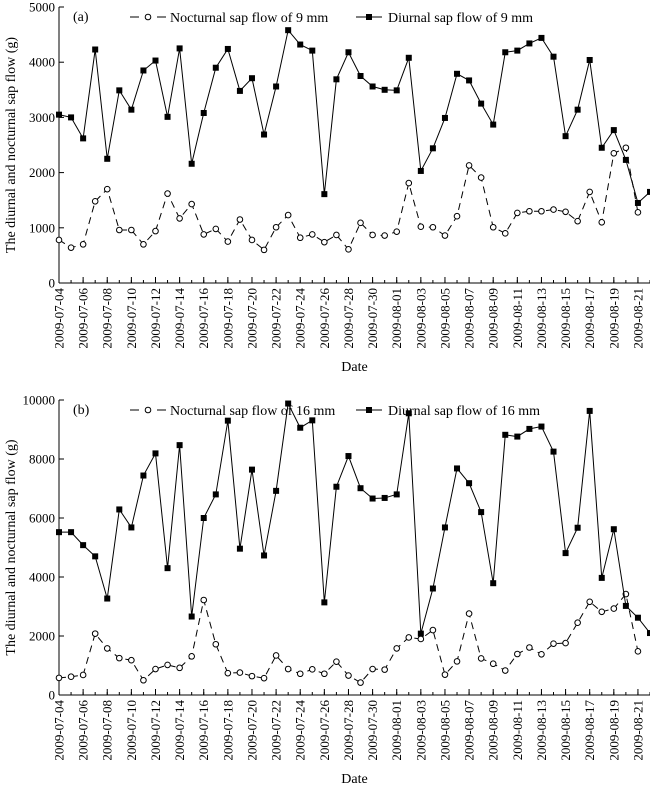 This screenshot has height=789, width=650. I want to click on x-tick-label: 2009-07-18, so click(227, 730).